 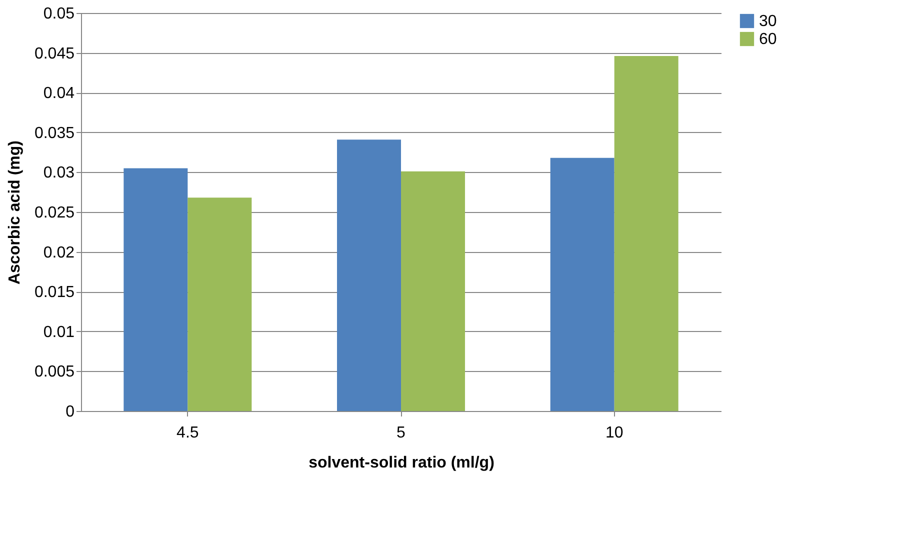 I want to click on y-tick-label: 0.045, so click(x=54, y=53).